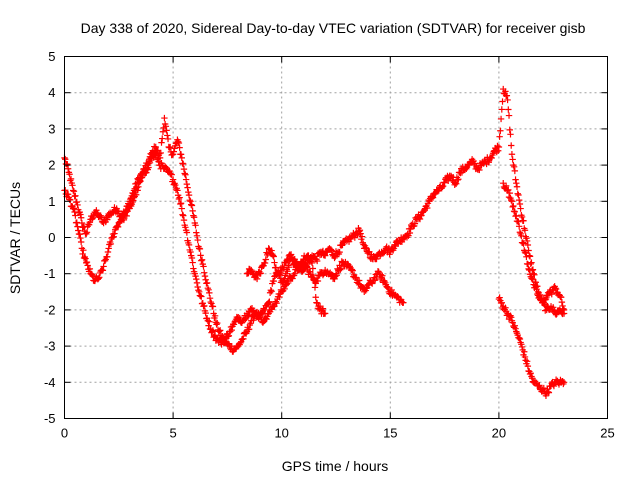  What do you see at coordinates (51, 201) in the screenshot?
I see `y-tick-label: 1` at bounding box center [51, 201].